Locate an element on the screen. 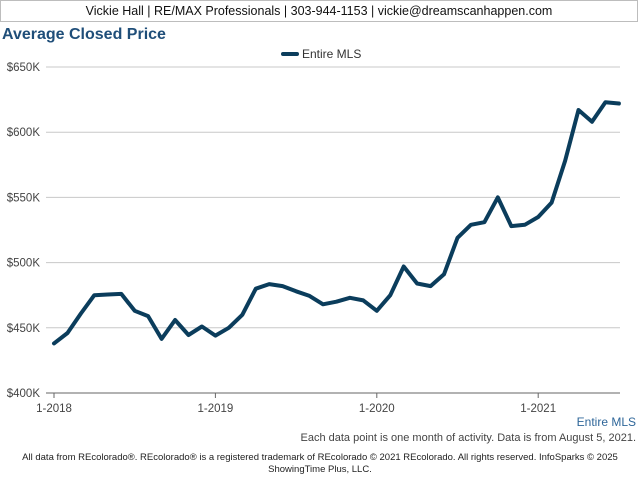 The width and height of the screenshot is (640, 480). y-tick-label: $400K is located at coordinates (24, 394).